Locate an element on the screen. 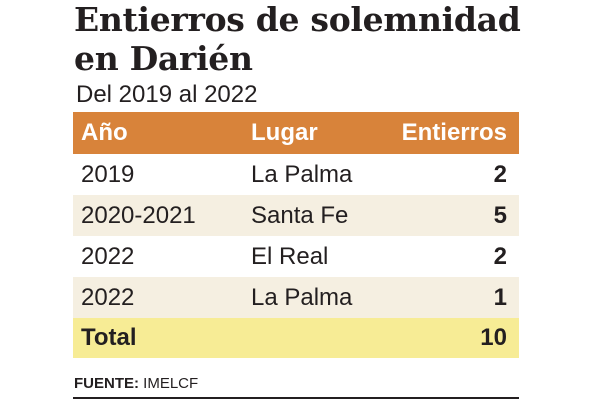 This screenshot has height=400, width=591. source-value: IMELCF is located at coordinates (171, 383).